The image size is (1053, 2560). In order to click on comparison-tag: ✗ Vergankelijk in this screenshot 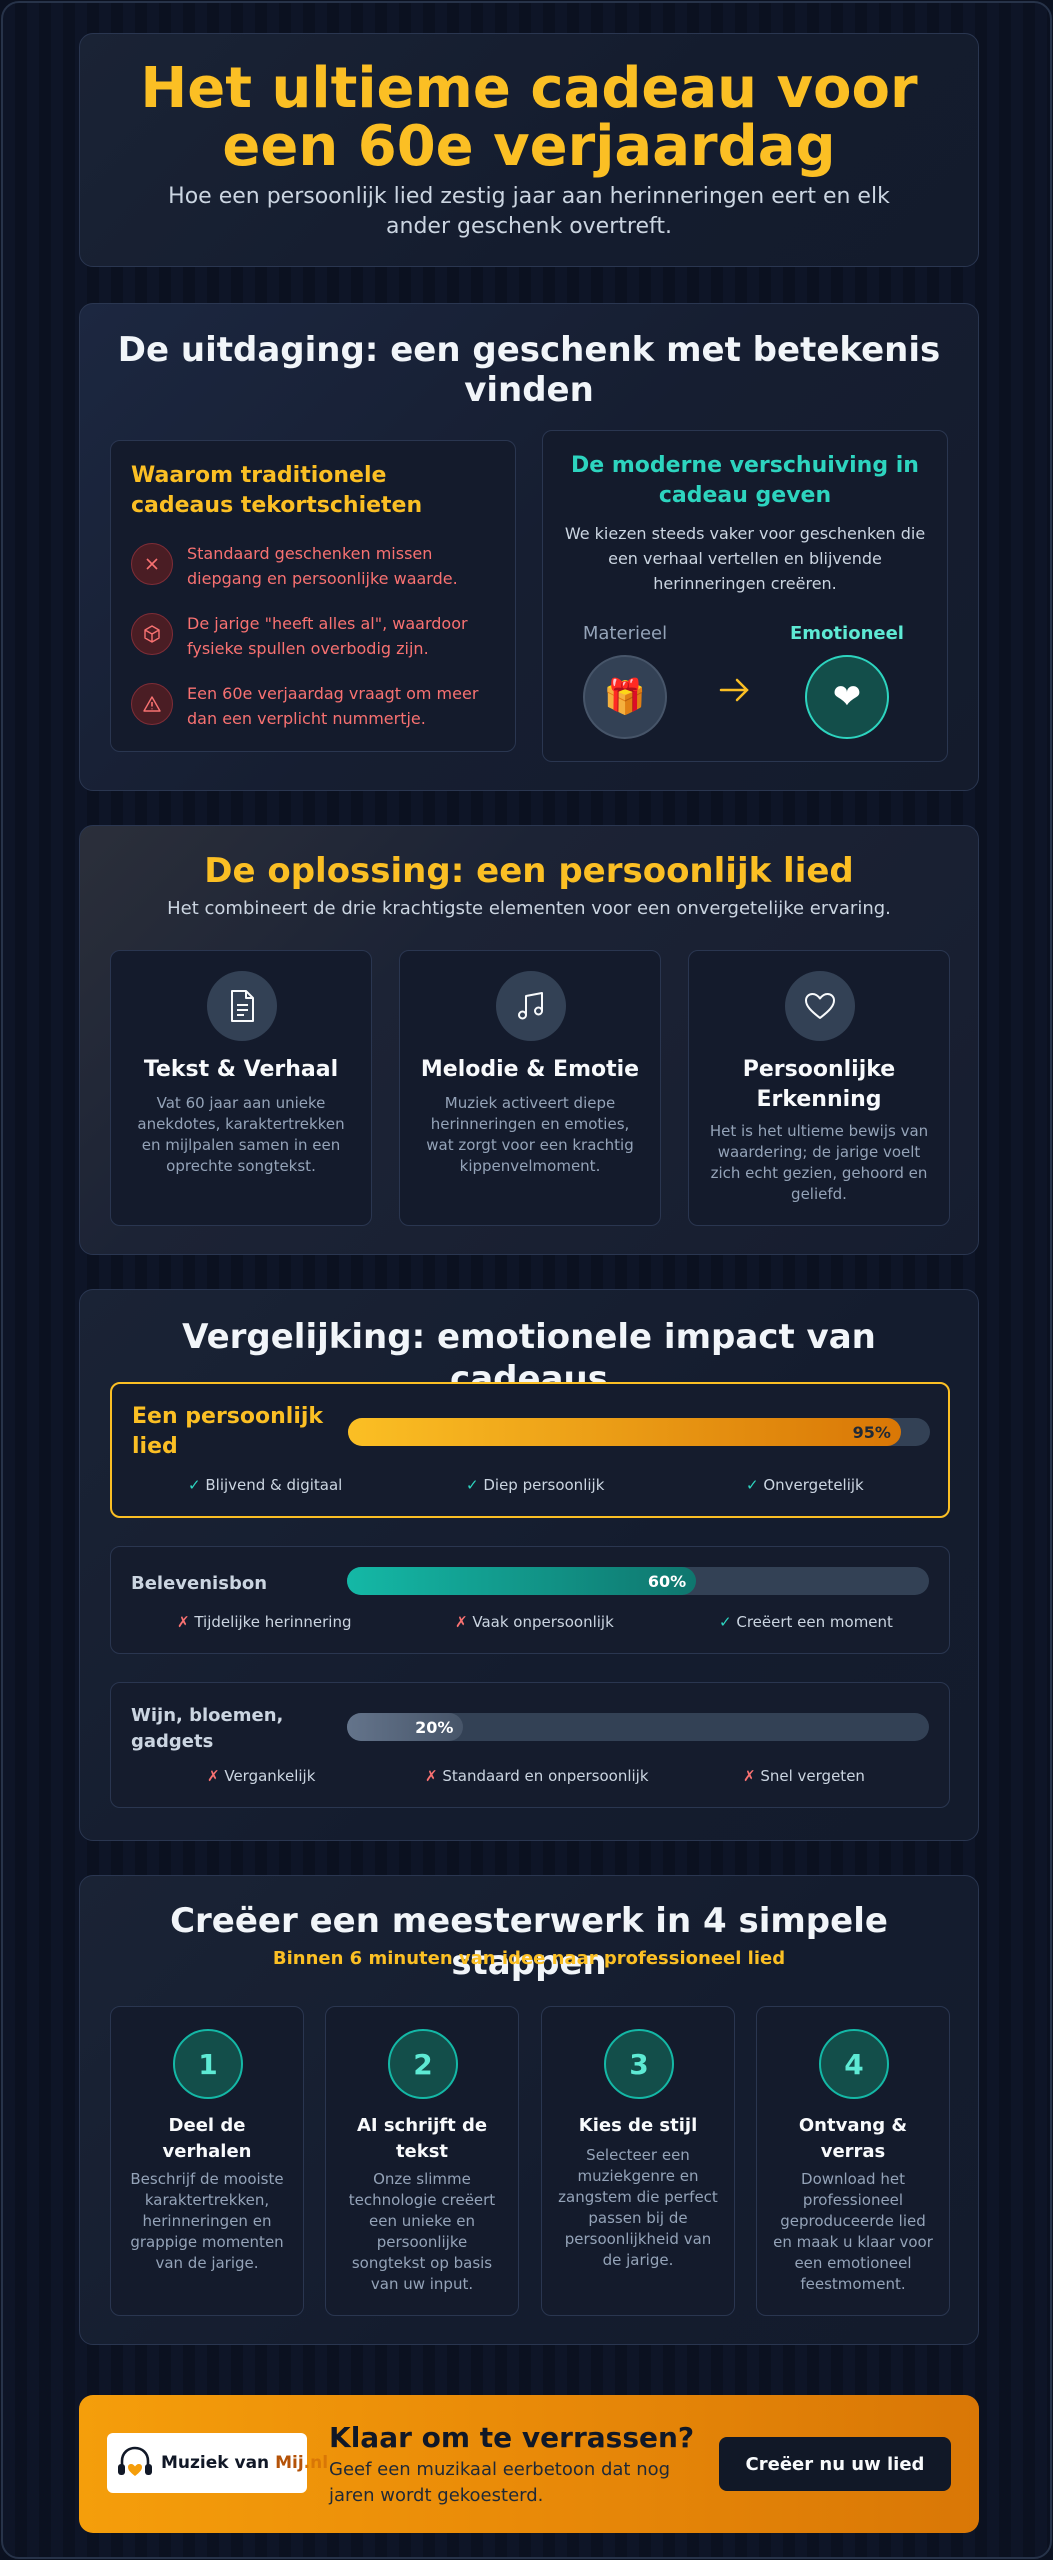, I will do `click(261, 1776)`.